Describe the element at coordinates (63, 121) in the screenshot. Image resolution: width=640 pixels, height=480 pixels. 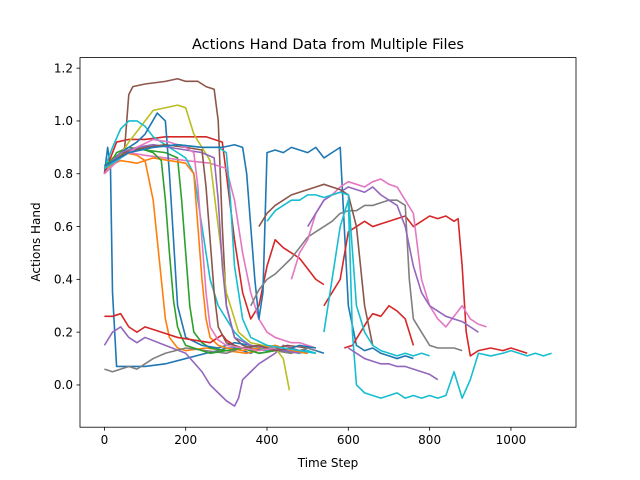
I see `y-tick-label: 1.0` at that location.